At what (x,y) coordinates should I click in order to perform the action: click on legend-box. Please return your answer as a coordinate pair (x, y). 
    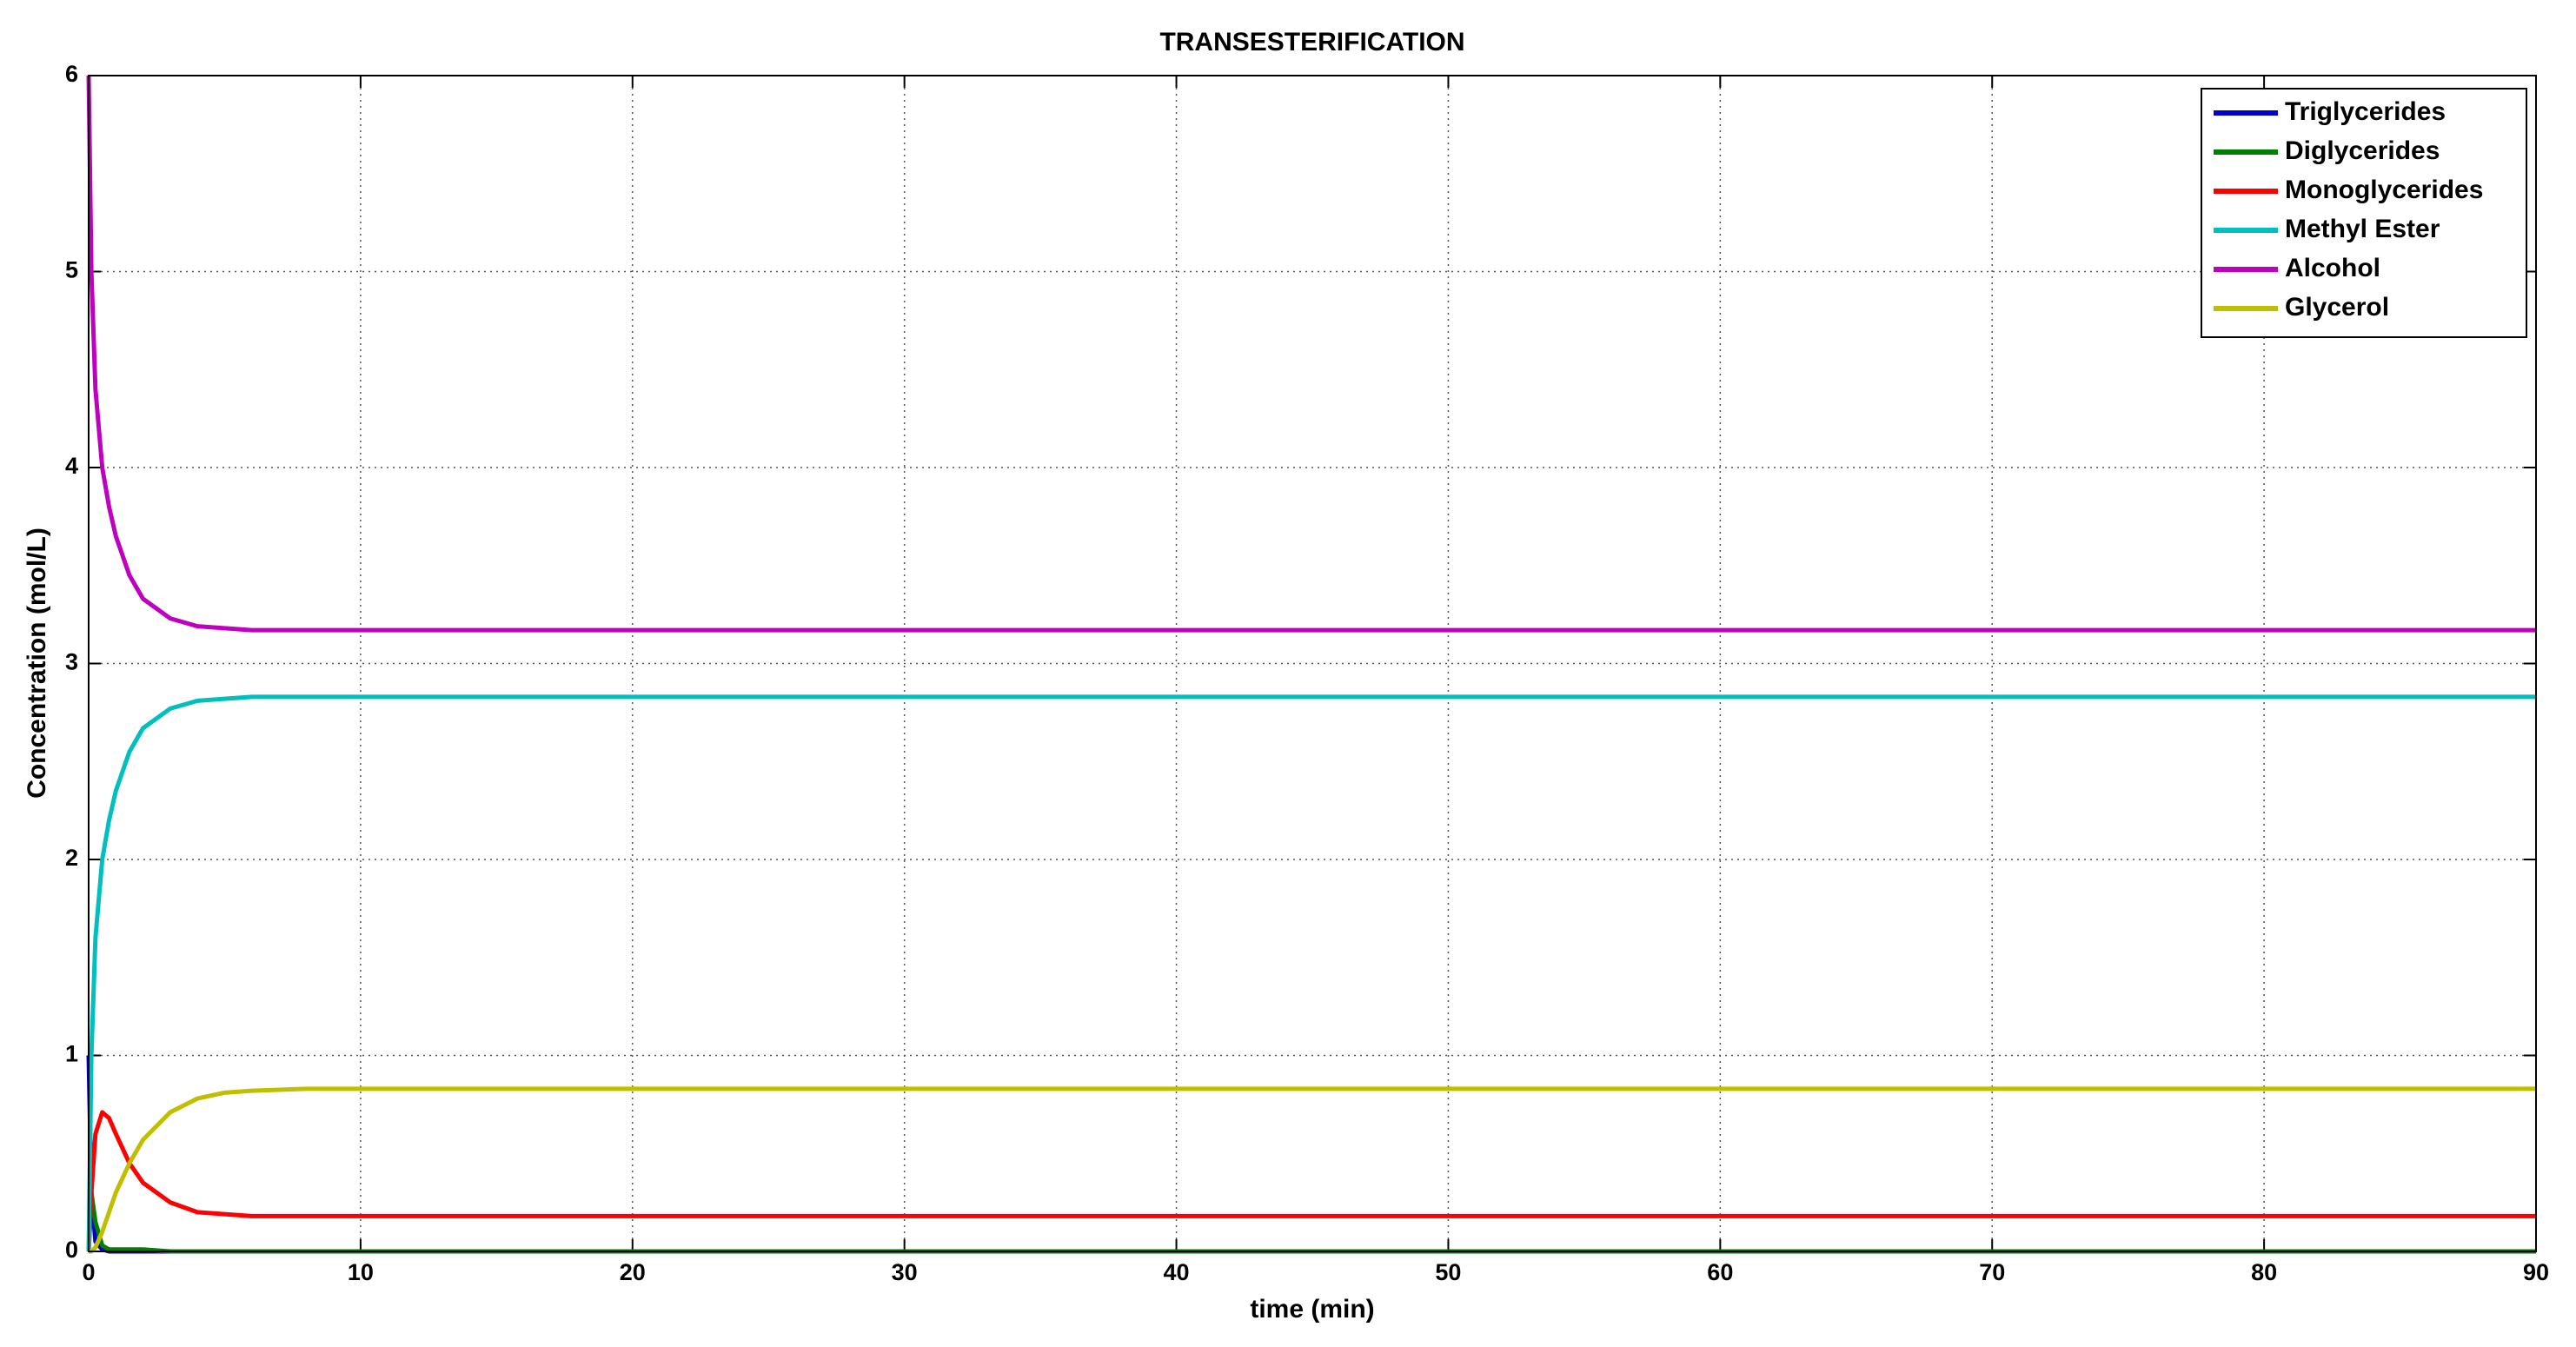
    Looking at the image, I should click on (2364, 213).